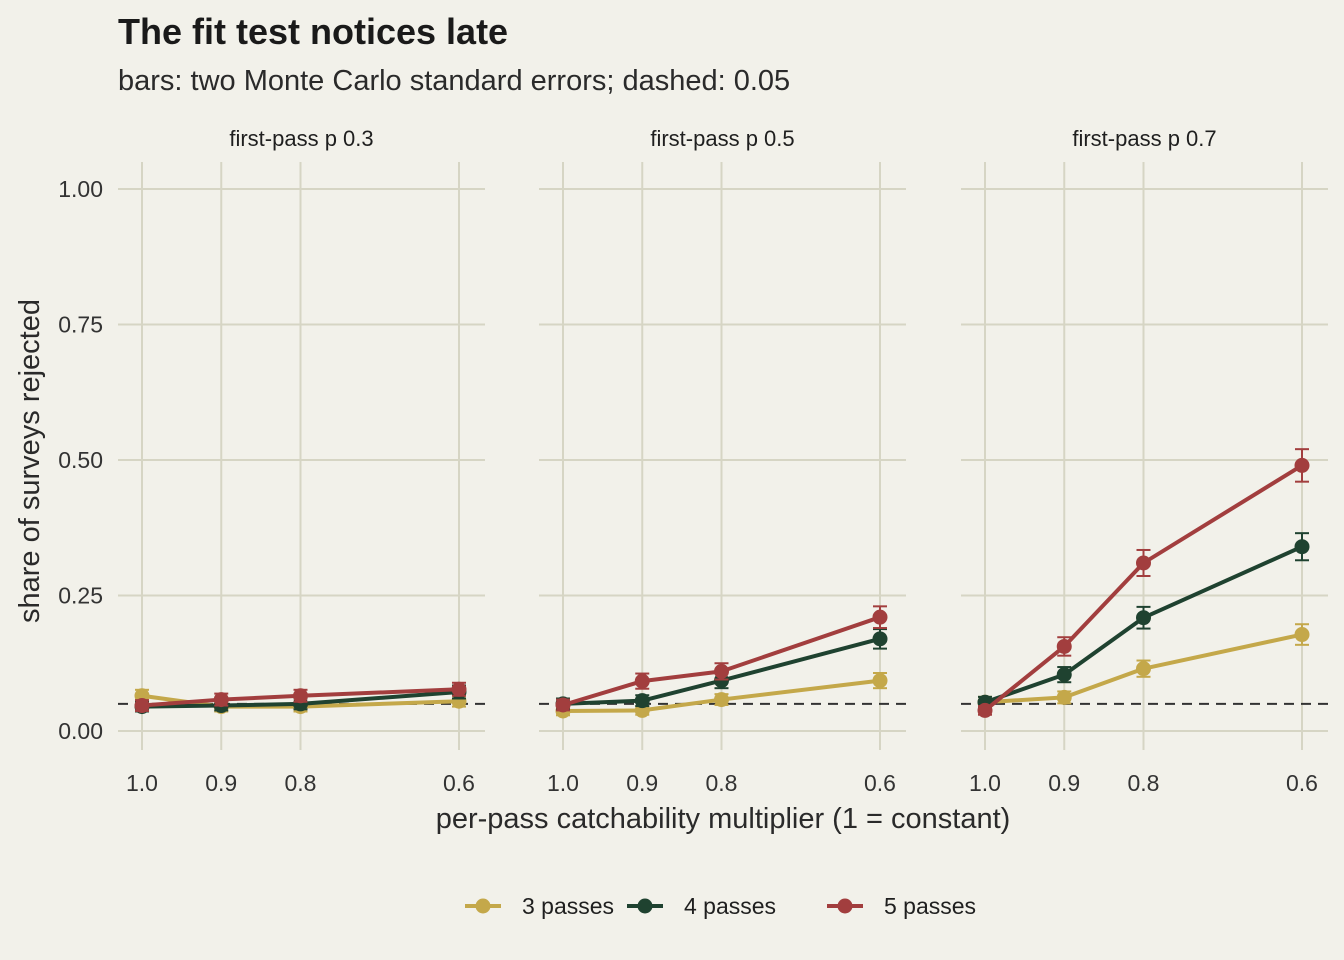 This screenshot has height=960, width=1344. I want to click on y-tick-label: 0.75, so click(80, 325).